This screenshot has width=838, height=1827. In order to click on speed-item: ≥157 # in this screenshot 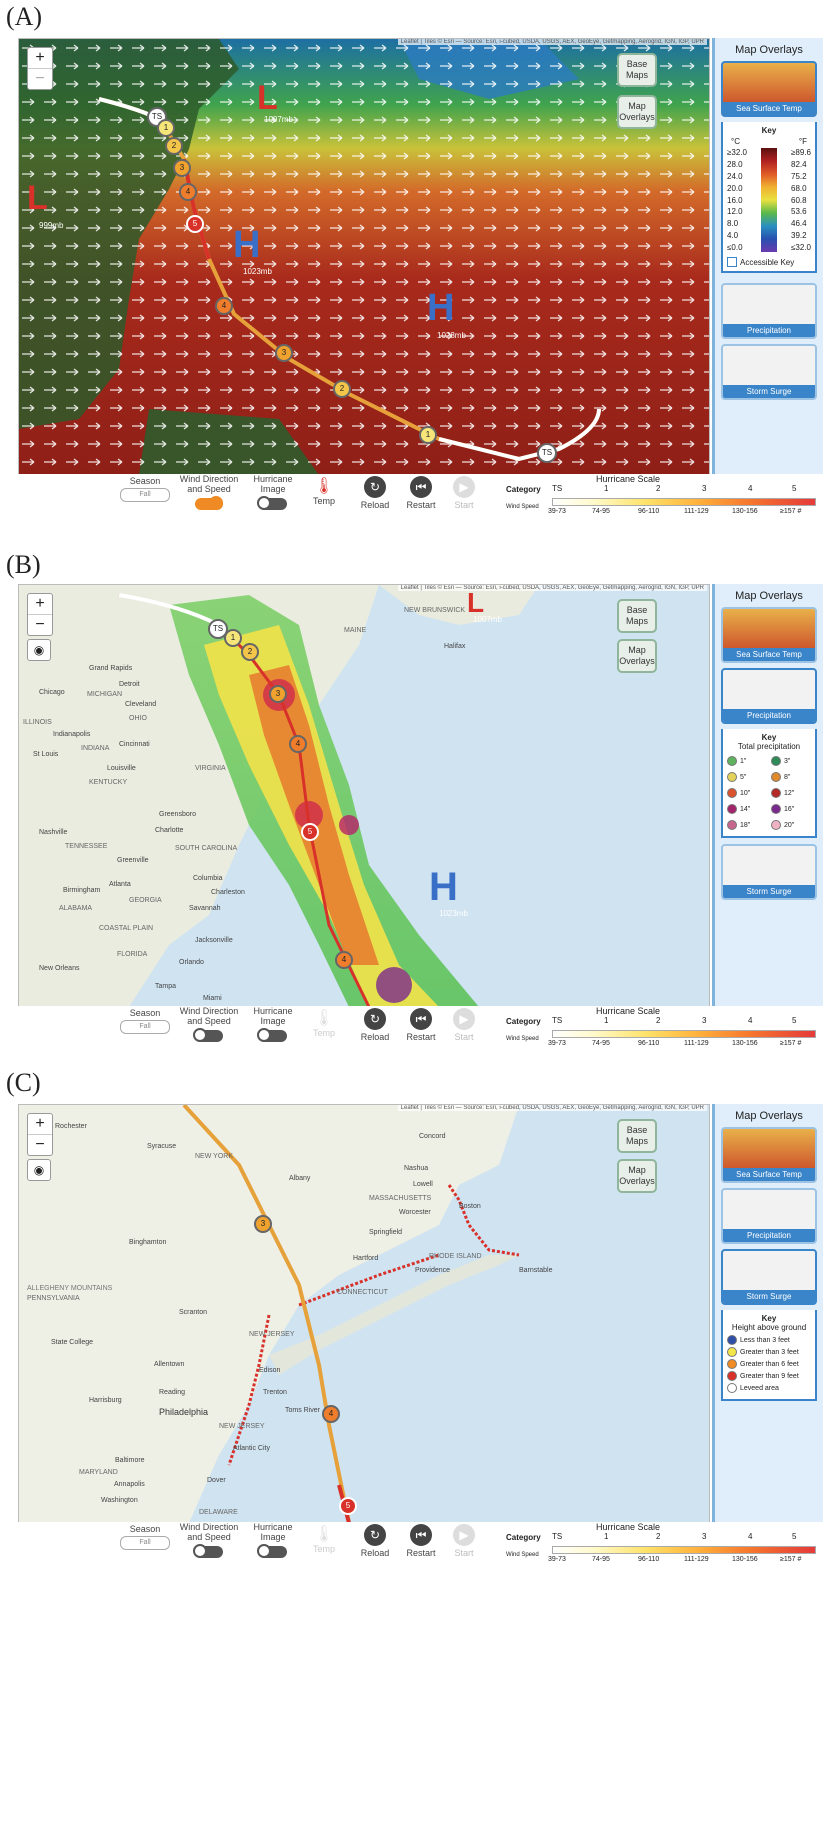, I will do `click(791, 1559)`.